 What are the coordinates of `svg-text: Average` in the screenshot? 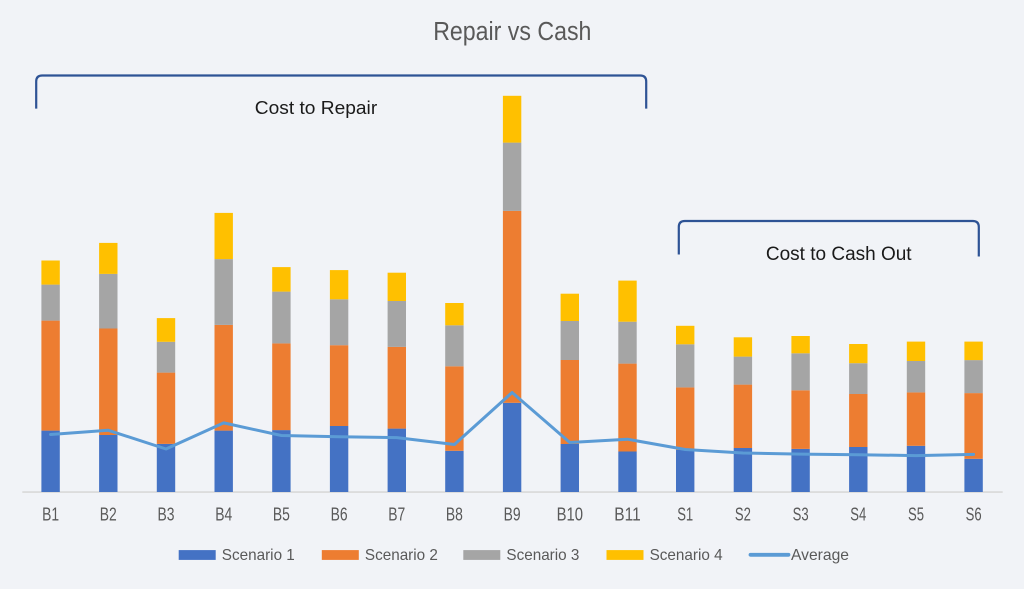 It's located at (820, 555).